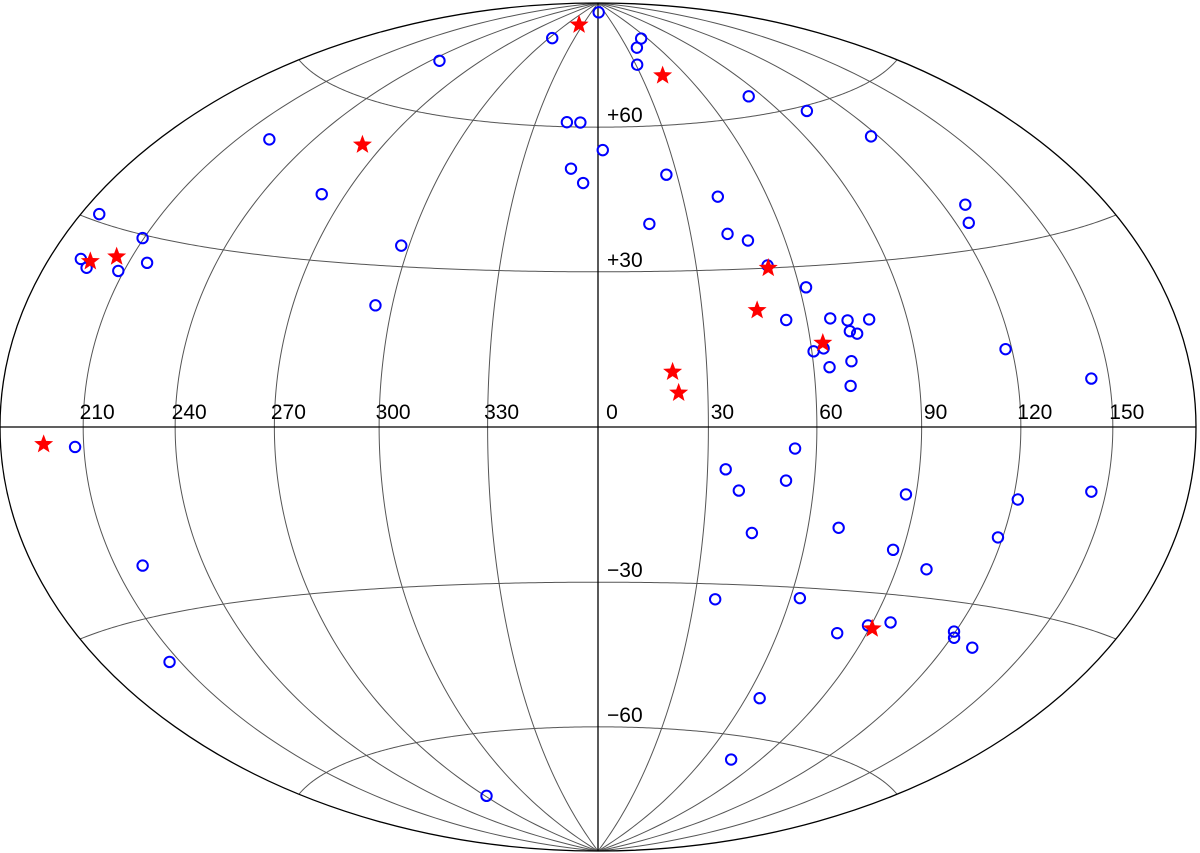  I want to click on longitude-tick-label: 240, so click(189, 412).